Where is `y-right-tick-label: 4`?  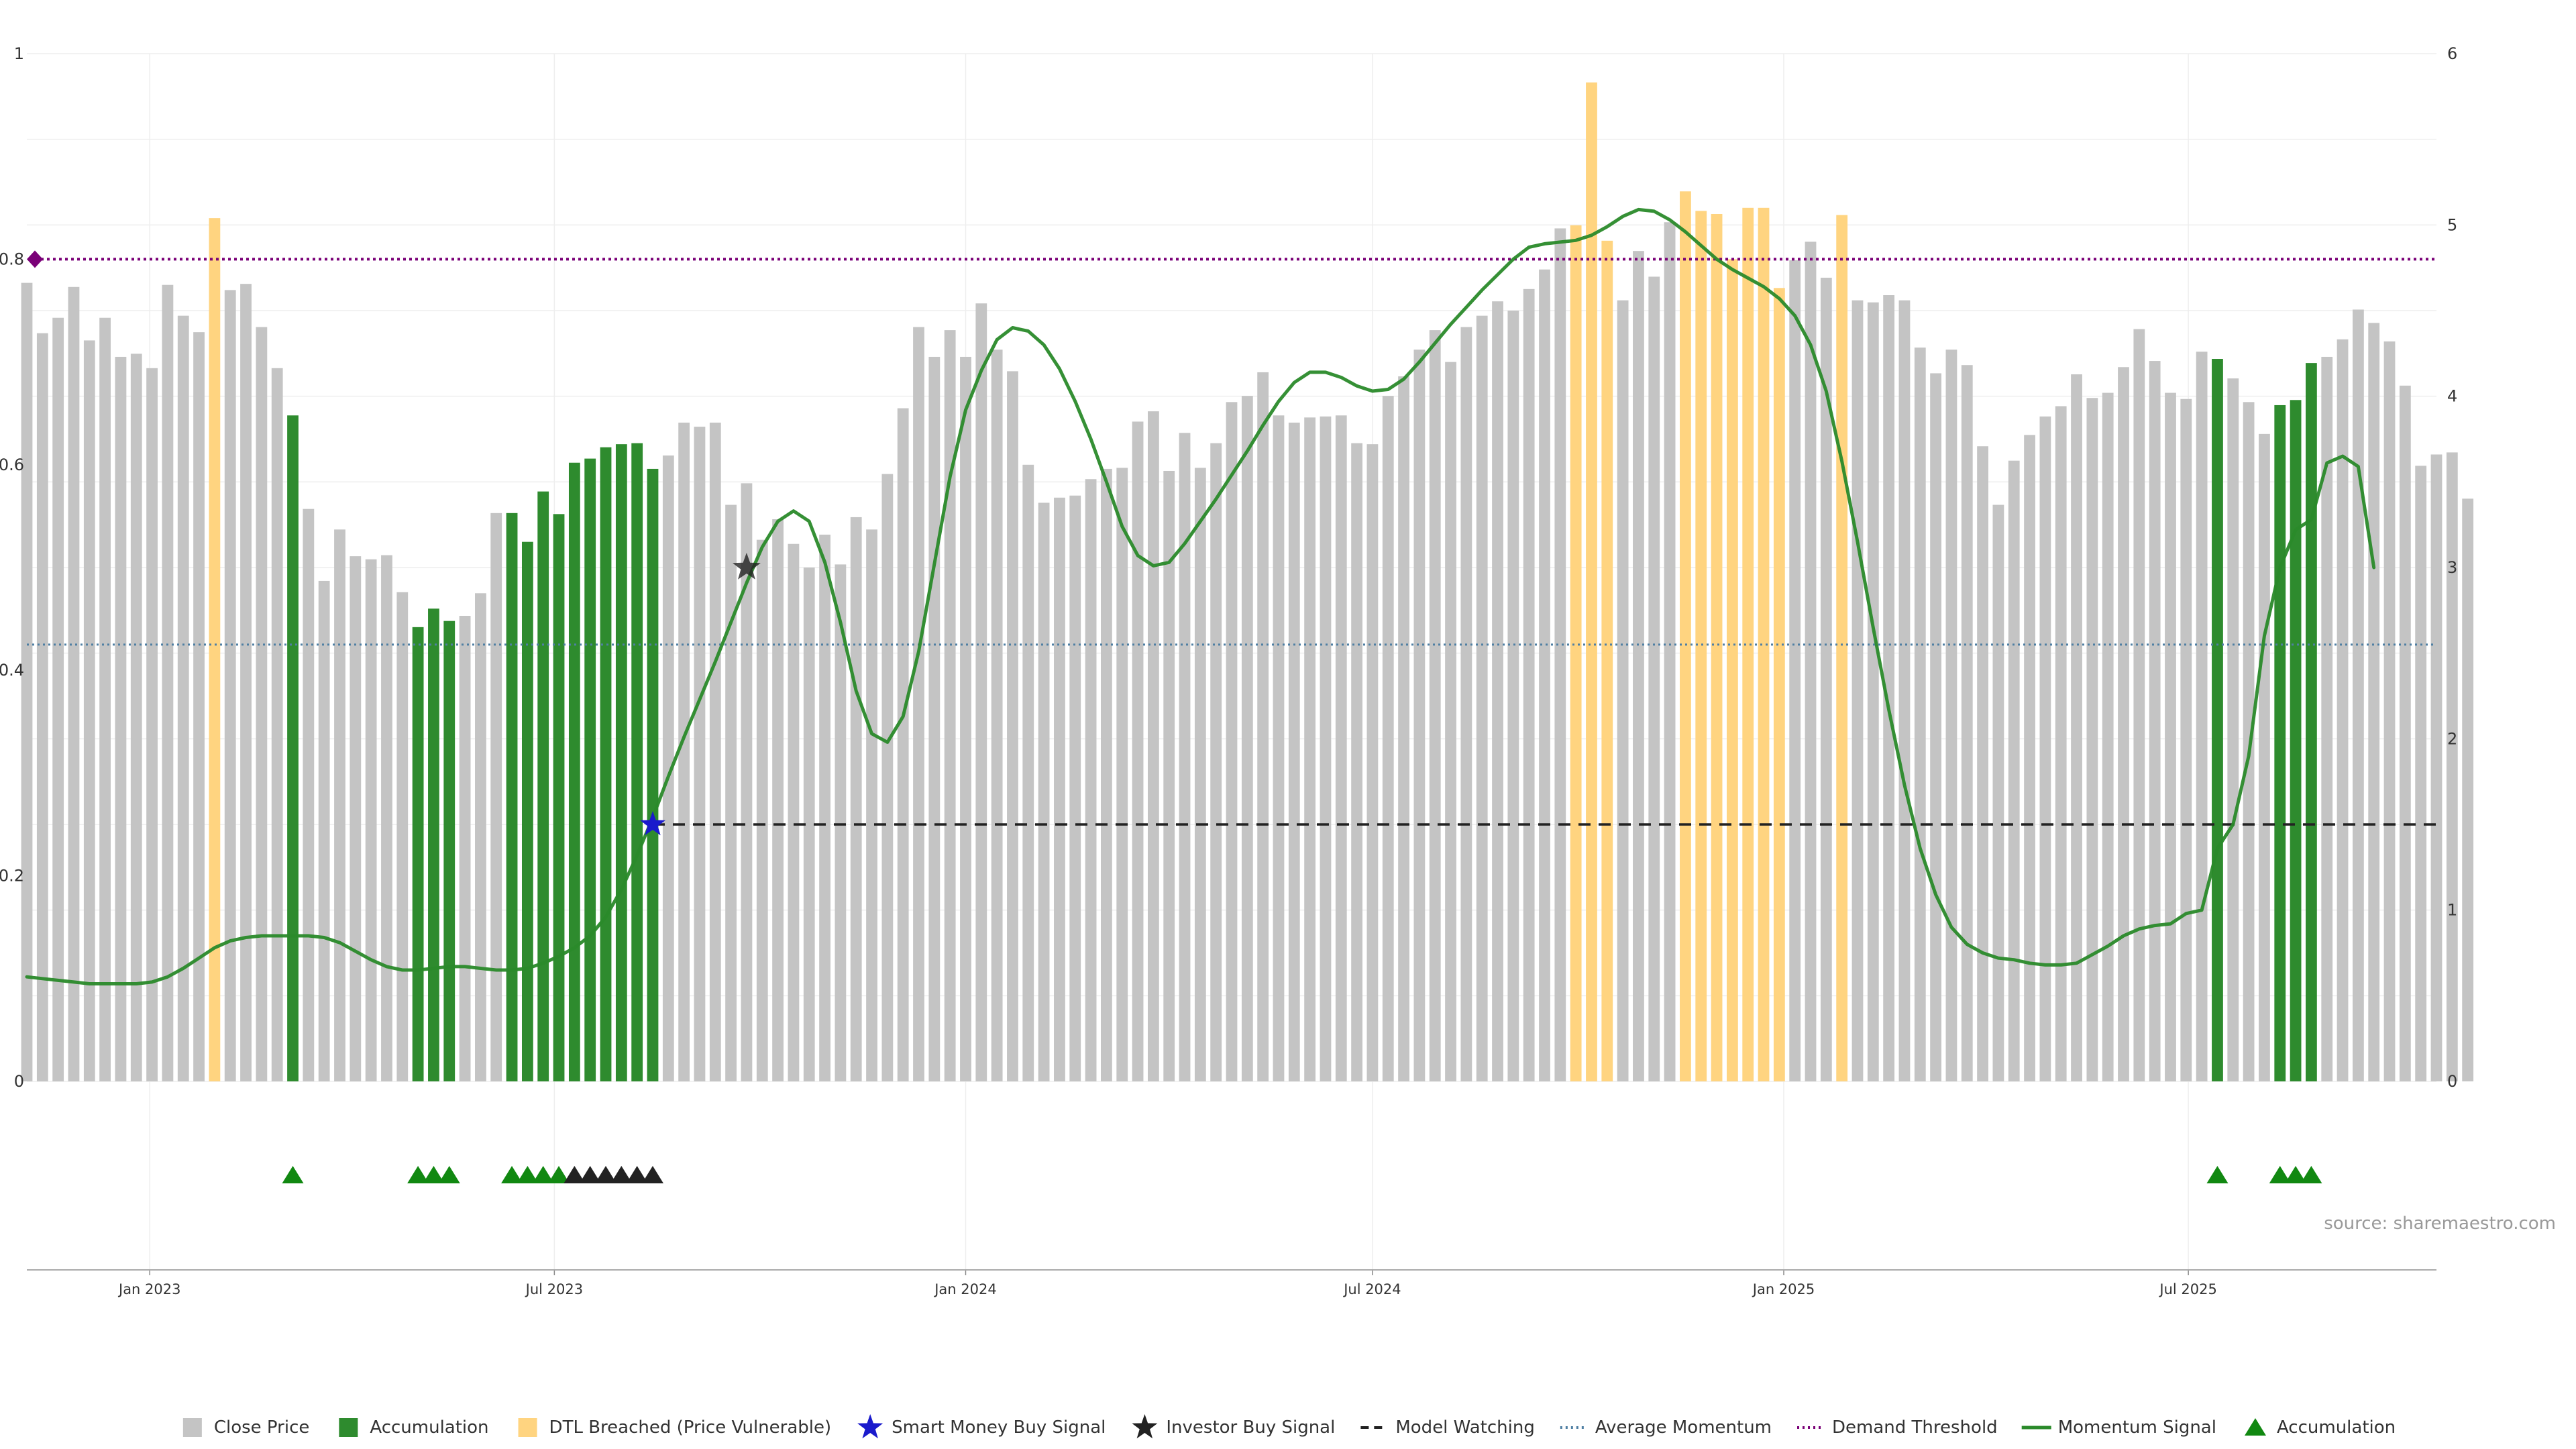
y-right-tick-label: 4 is located at coordinates (2452, 396).